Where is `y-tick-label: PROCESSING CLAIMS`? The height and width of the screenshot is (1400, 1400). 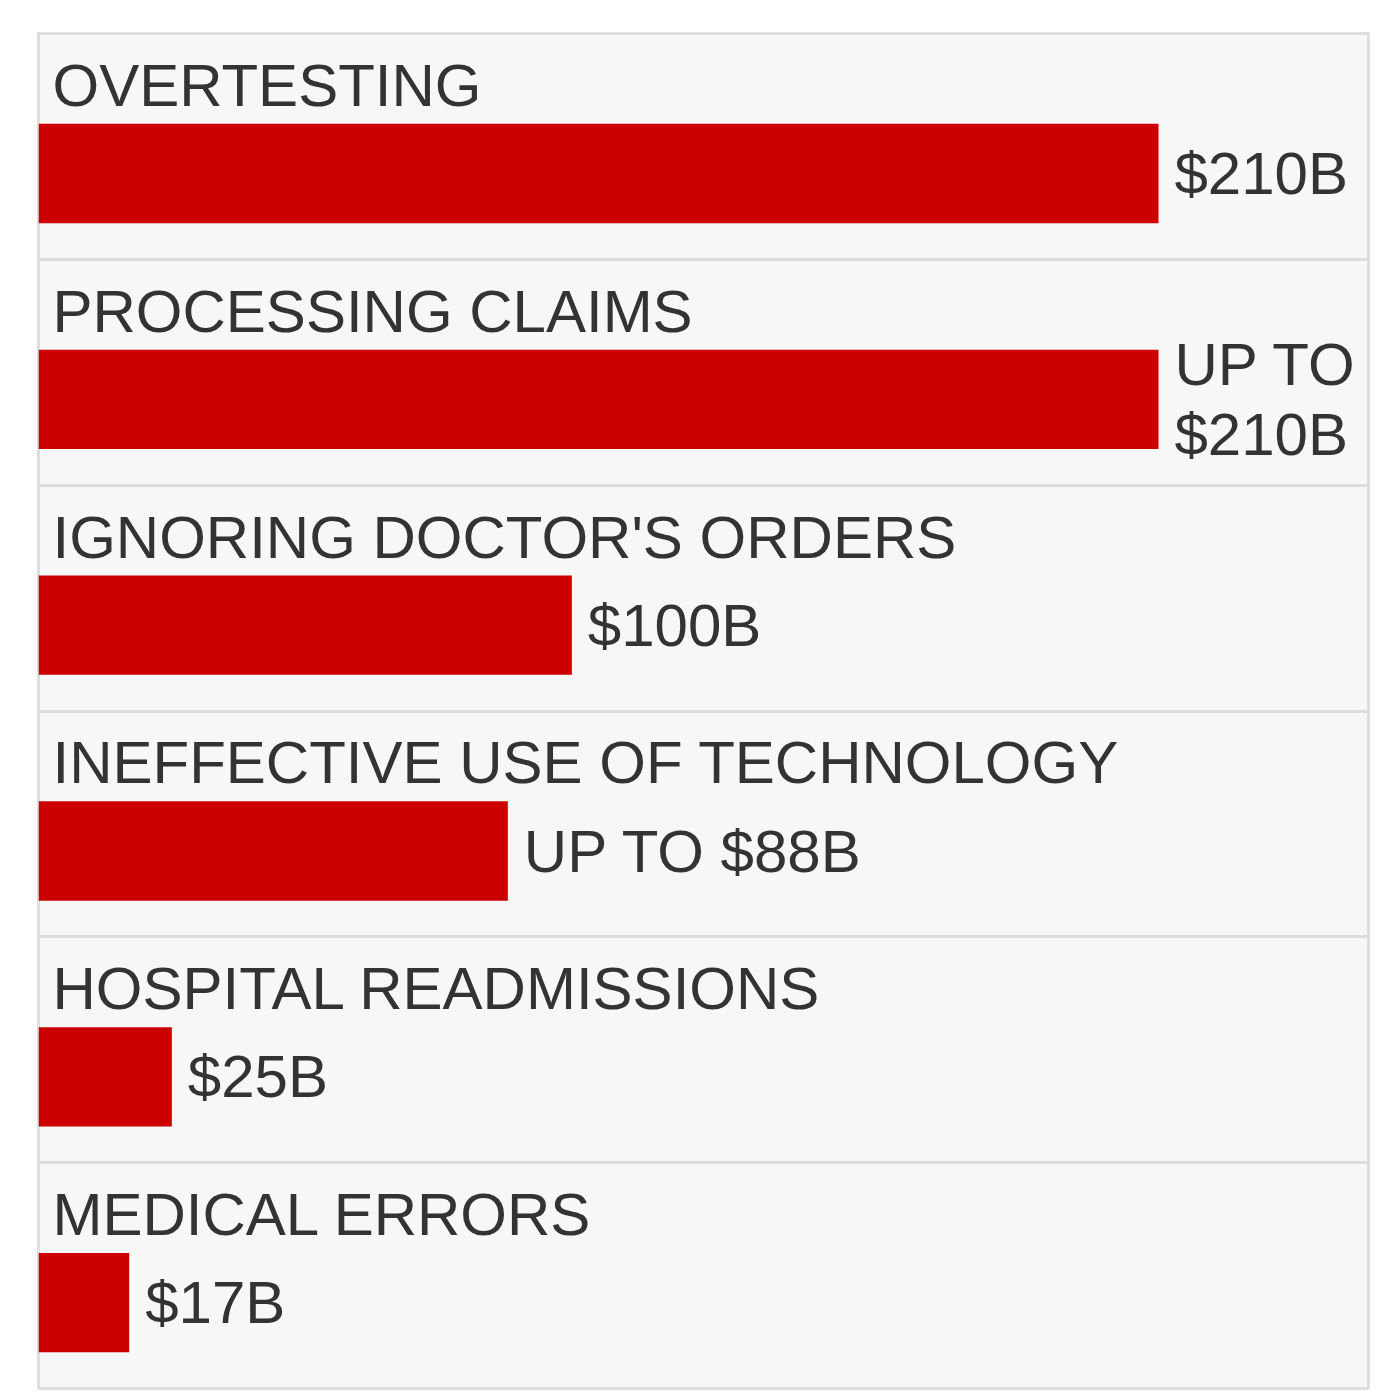
y-tick-label: PROCESSING CLAIMS is located at coordinates (372, 311).